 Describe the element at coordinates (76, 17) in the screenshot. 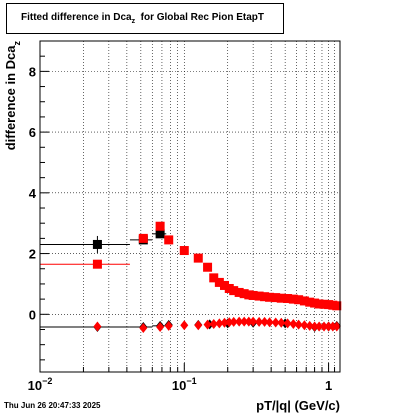

I see `title-main: Fitted difference in Dca` at that location.